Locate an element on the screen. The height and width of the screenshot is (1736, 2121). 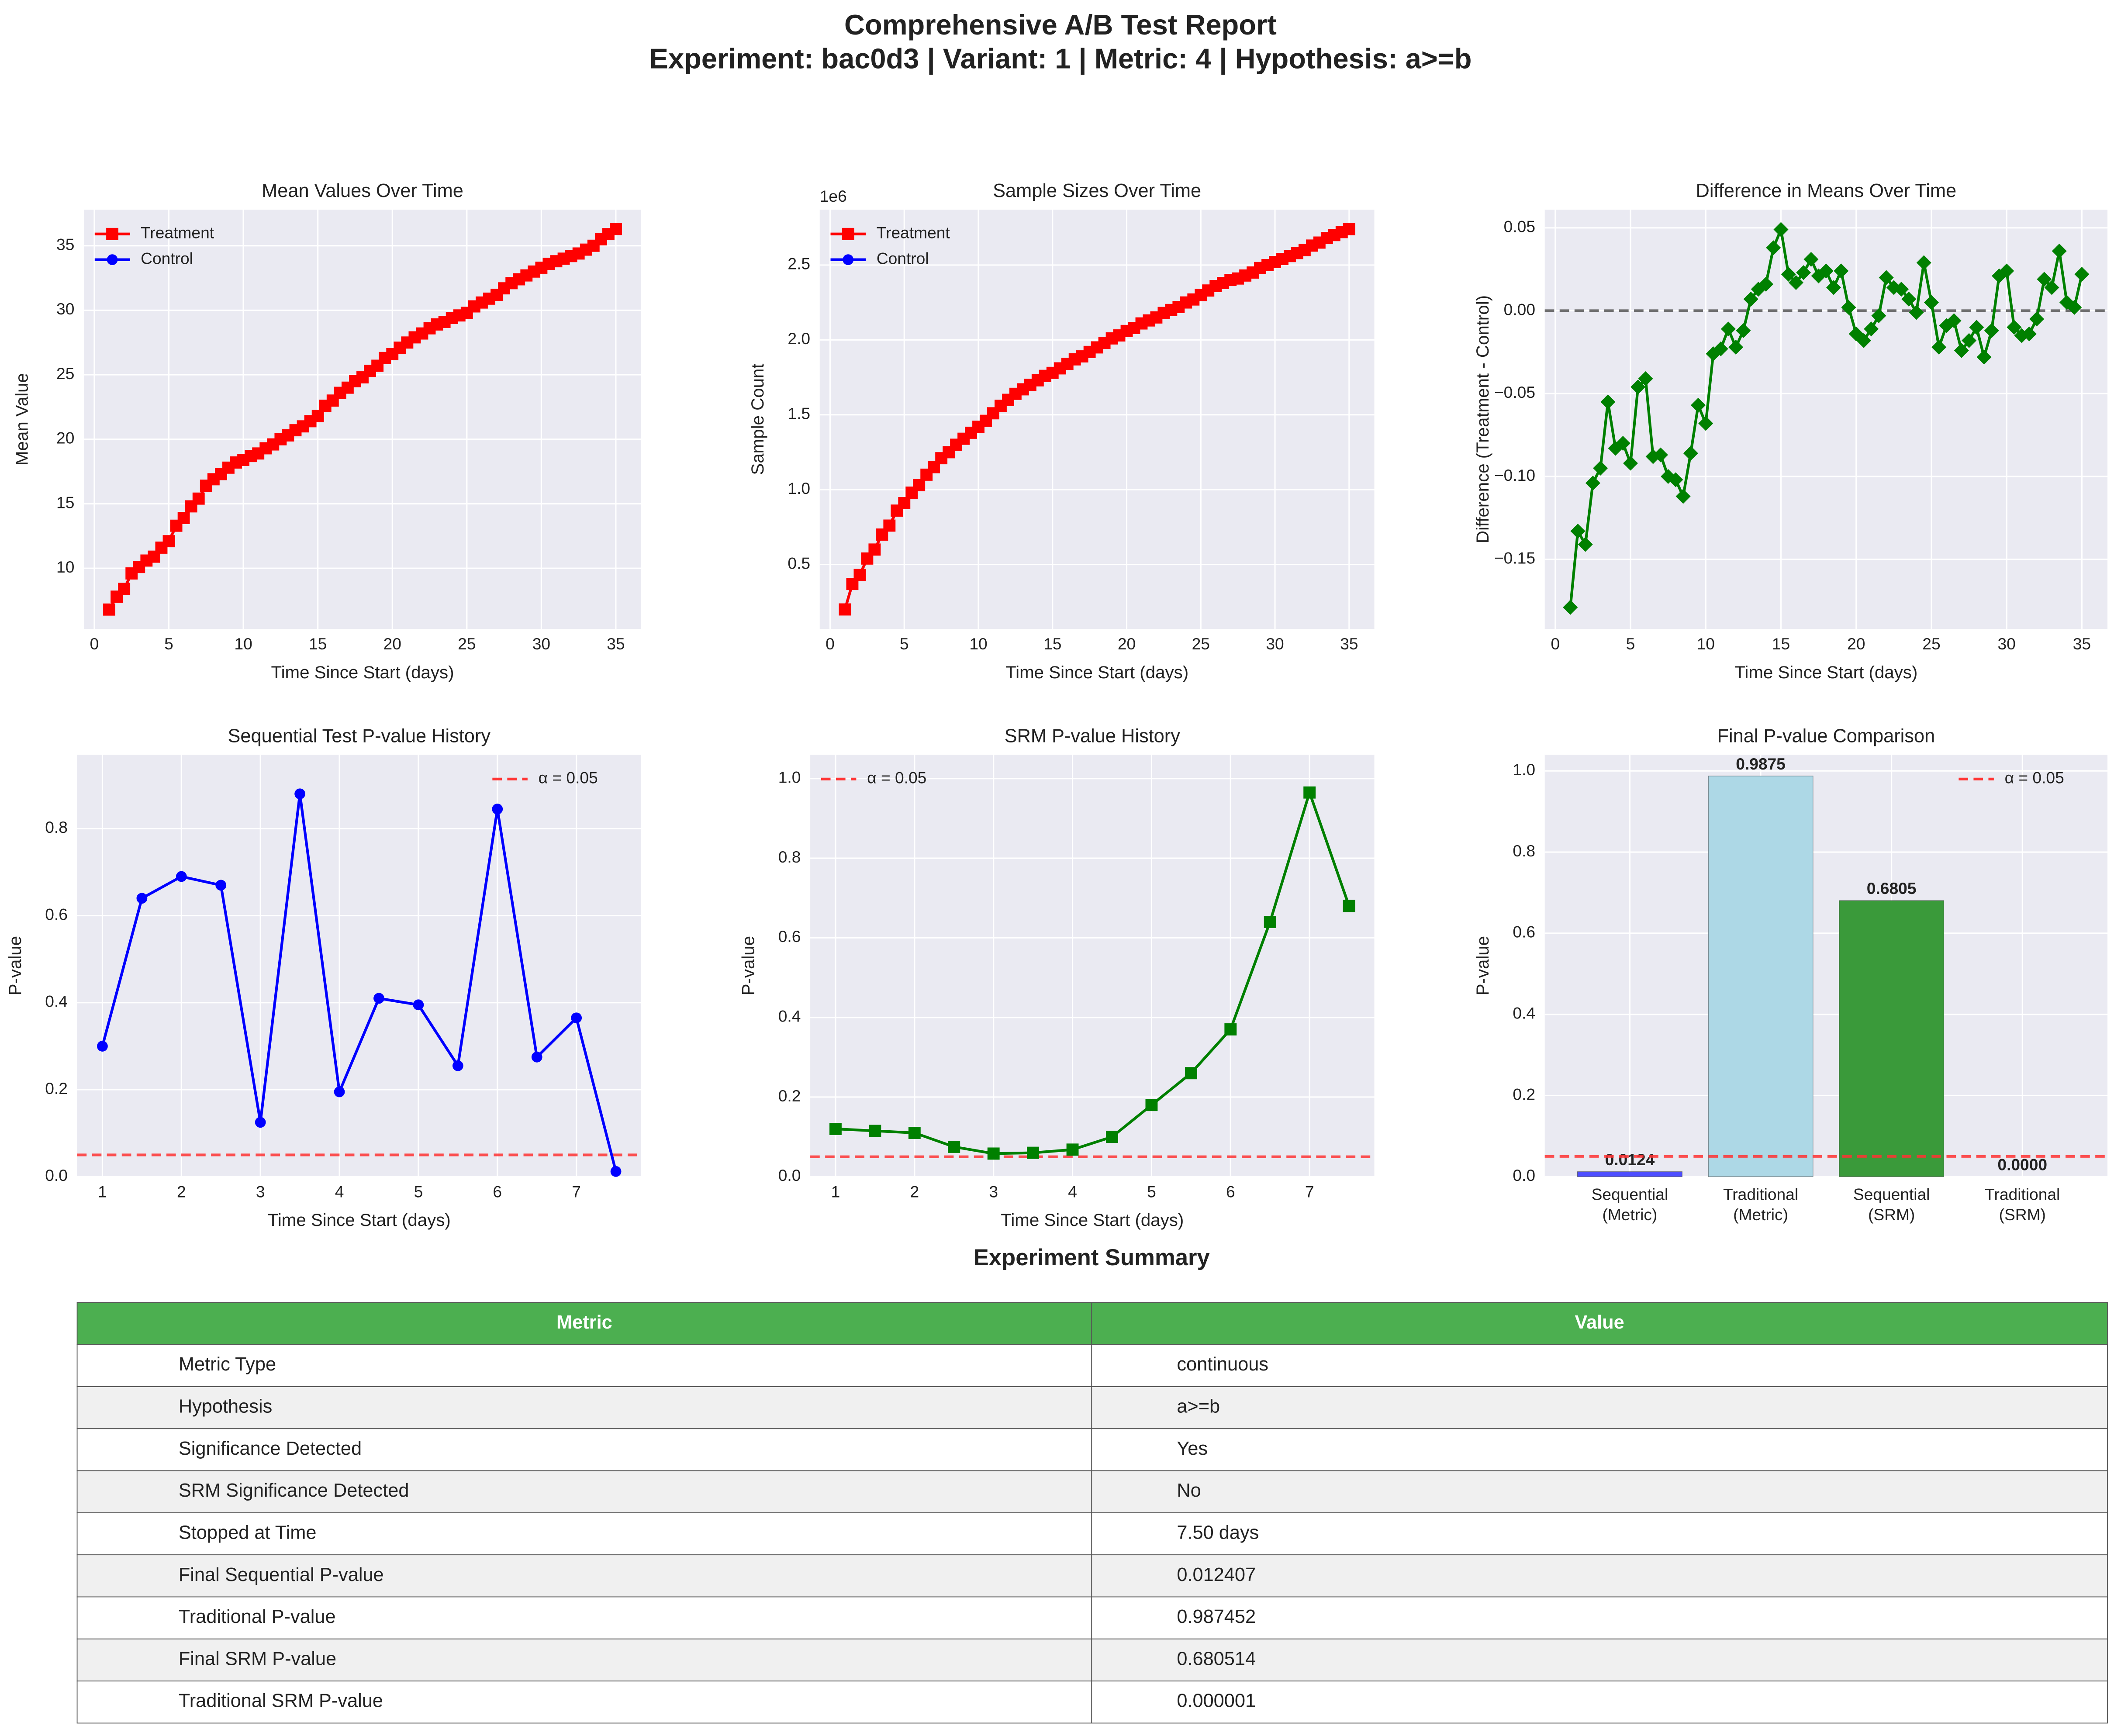
chart-title: Final P-value Comparison is located at coordinates (1826, 736).